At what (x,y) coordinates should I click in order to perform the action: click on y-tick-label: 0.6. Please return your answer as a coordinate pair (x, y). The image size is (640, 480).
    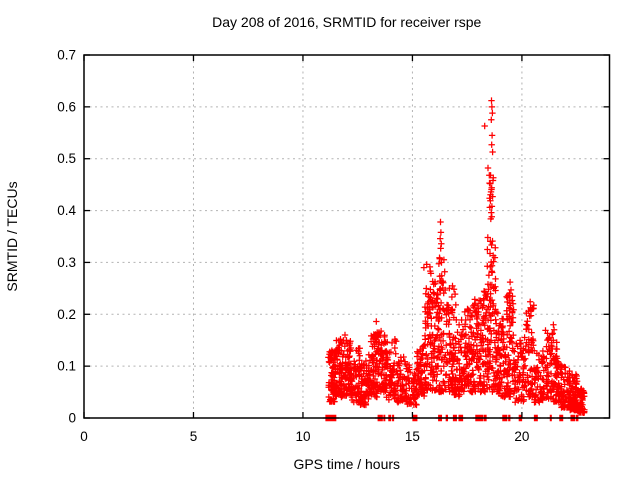
    Looking at the image, I should click on (66, 106).